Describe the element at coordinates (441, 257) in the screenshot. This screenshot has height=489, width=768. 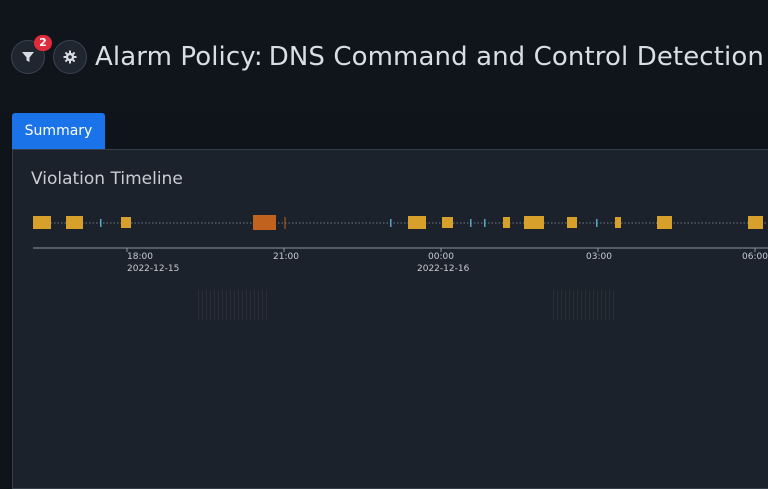
I see `axis-tick-time: 00:00` at that location.